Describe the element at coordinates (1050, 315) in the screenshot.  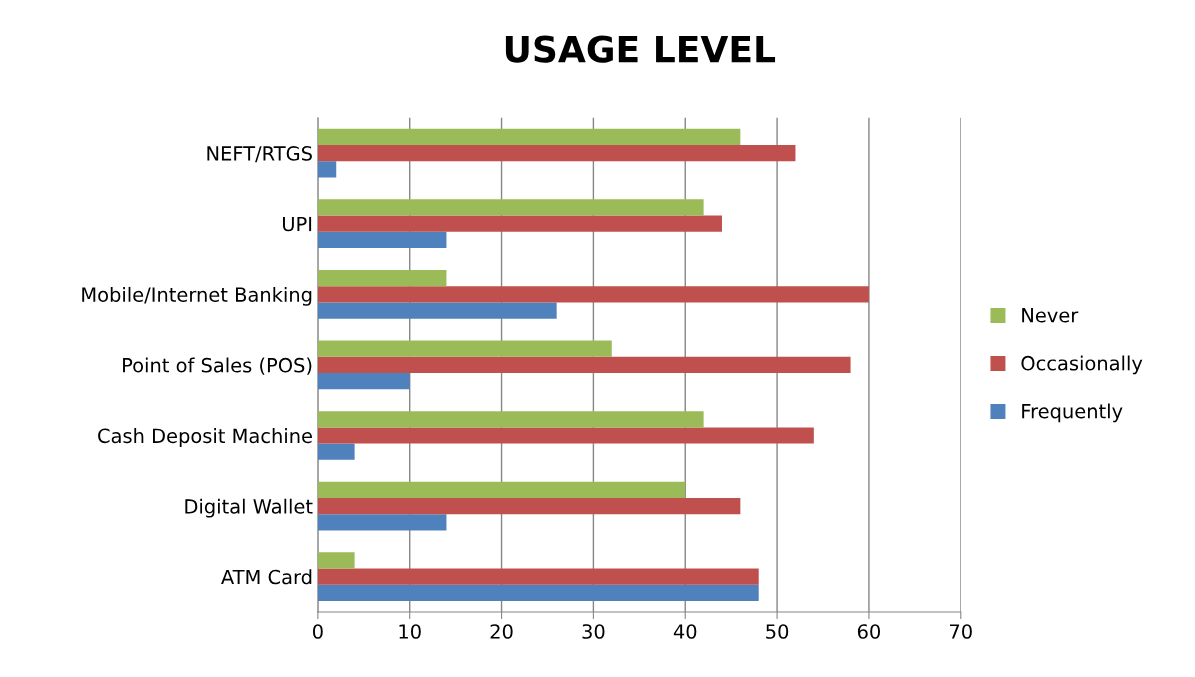
I see `legend-label: Never` at that location.